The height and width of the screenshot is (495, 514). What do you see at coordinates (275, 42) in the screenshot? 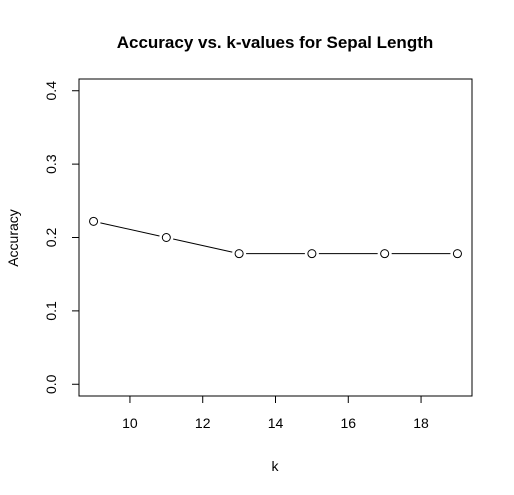
I see `chart-title: Accuracy vs. k-values for Sepal Length` at bounding box center [275, 42].